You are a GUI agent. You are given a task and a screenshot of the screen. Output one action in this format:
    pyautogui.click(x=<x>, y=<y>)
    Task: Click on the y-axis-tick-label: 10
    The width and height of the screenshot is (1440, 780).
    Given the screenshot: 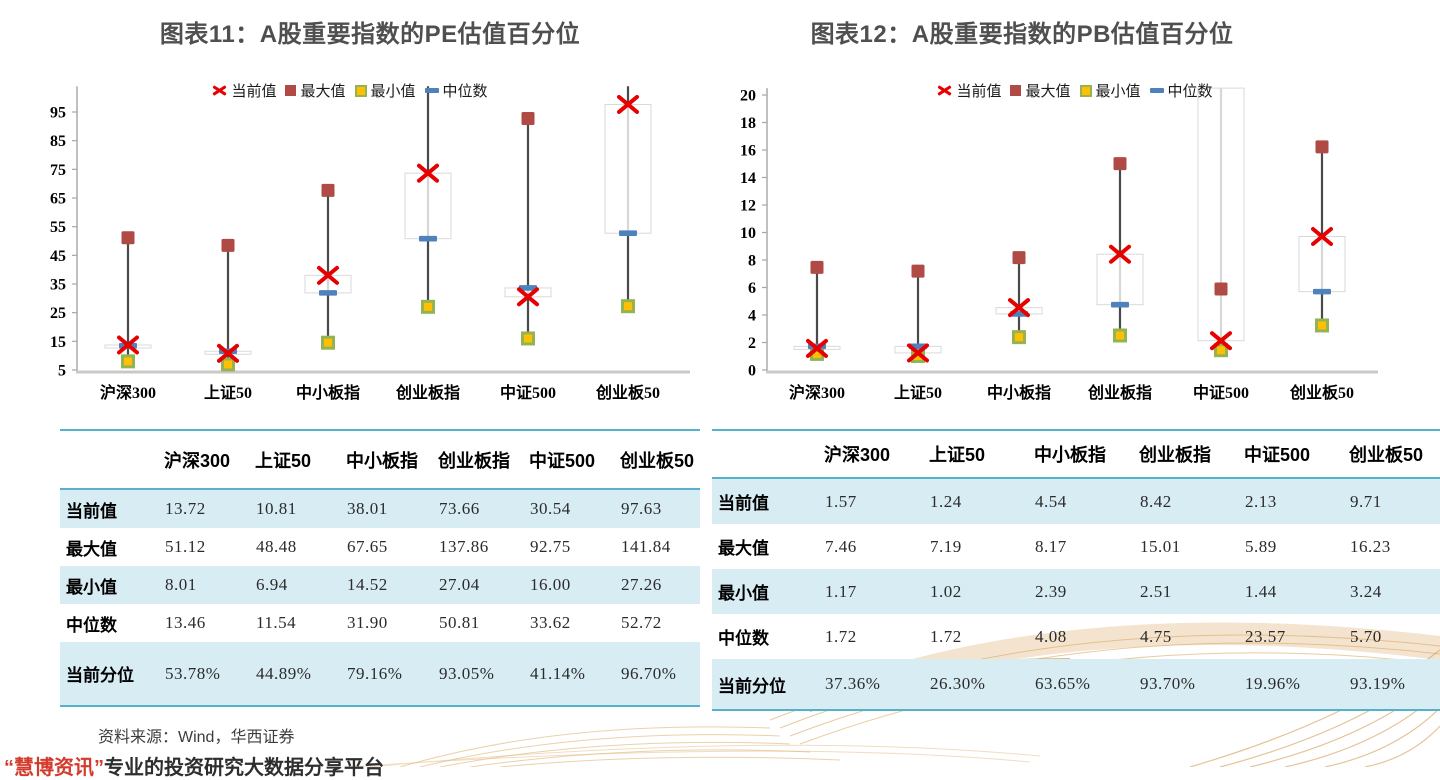 What is the action you would take?
    pyautogui.click(x=748, y=233)
    